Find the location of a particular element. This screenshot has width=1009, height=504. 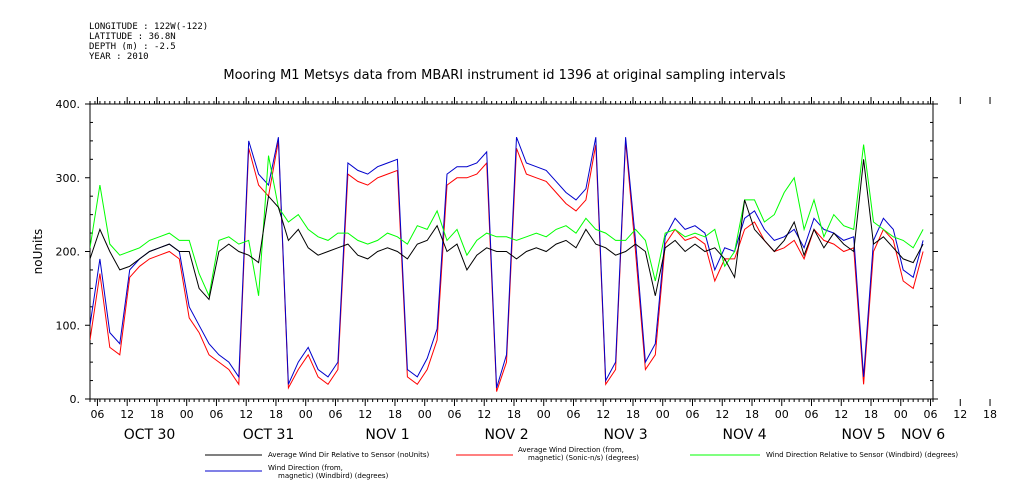

x-date-label: NOV 5 is located at coordinates (863, 435).